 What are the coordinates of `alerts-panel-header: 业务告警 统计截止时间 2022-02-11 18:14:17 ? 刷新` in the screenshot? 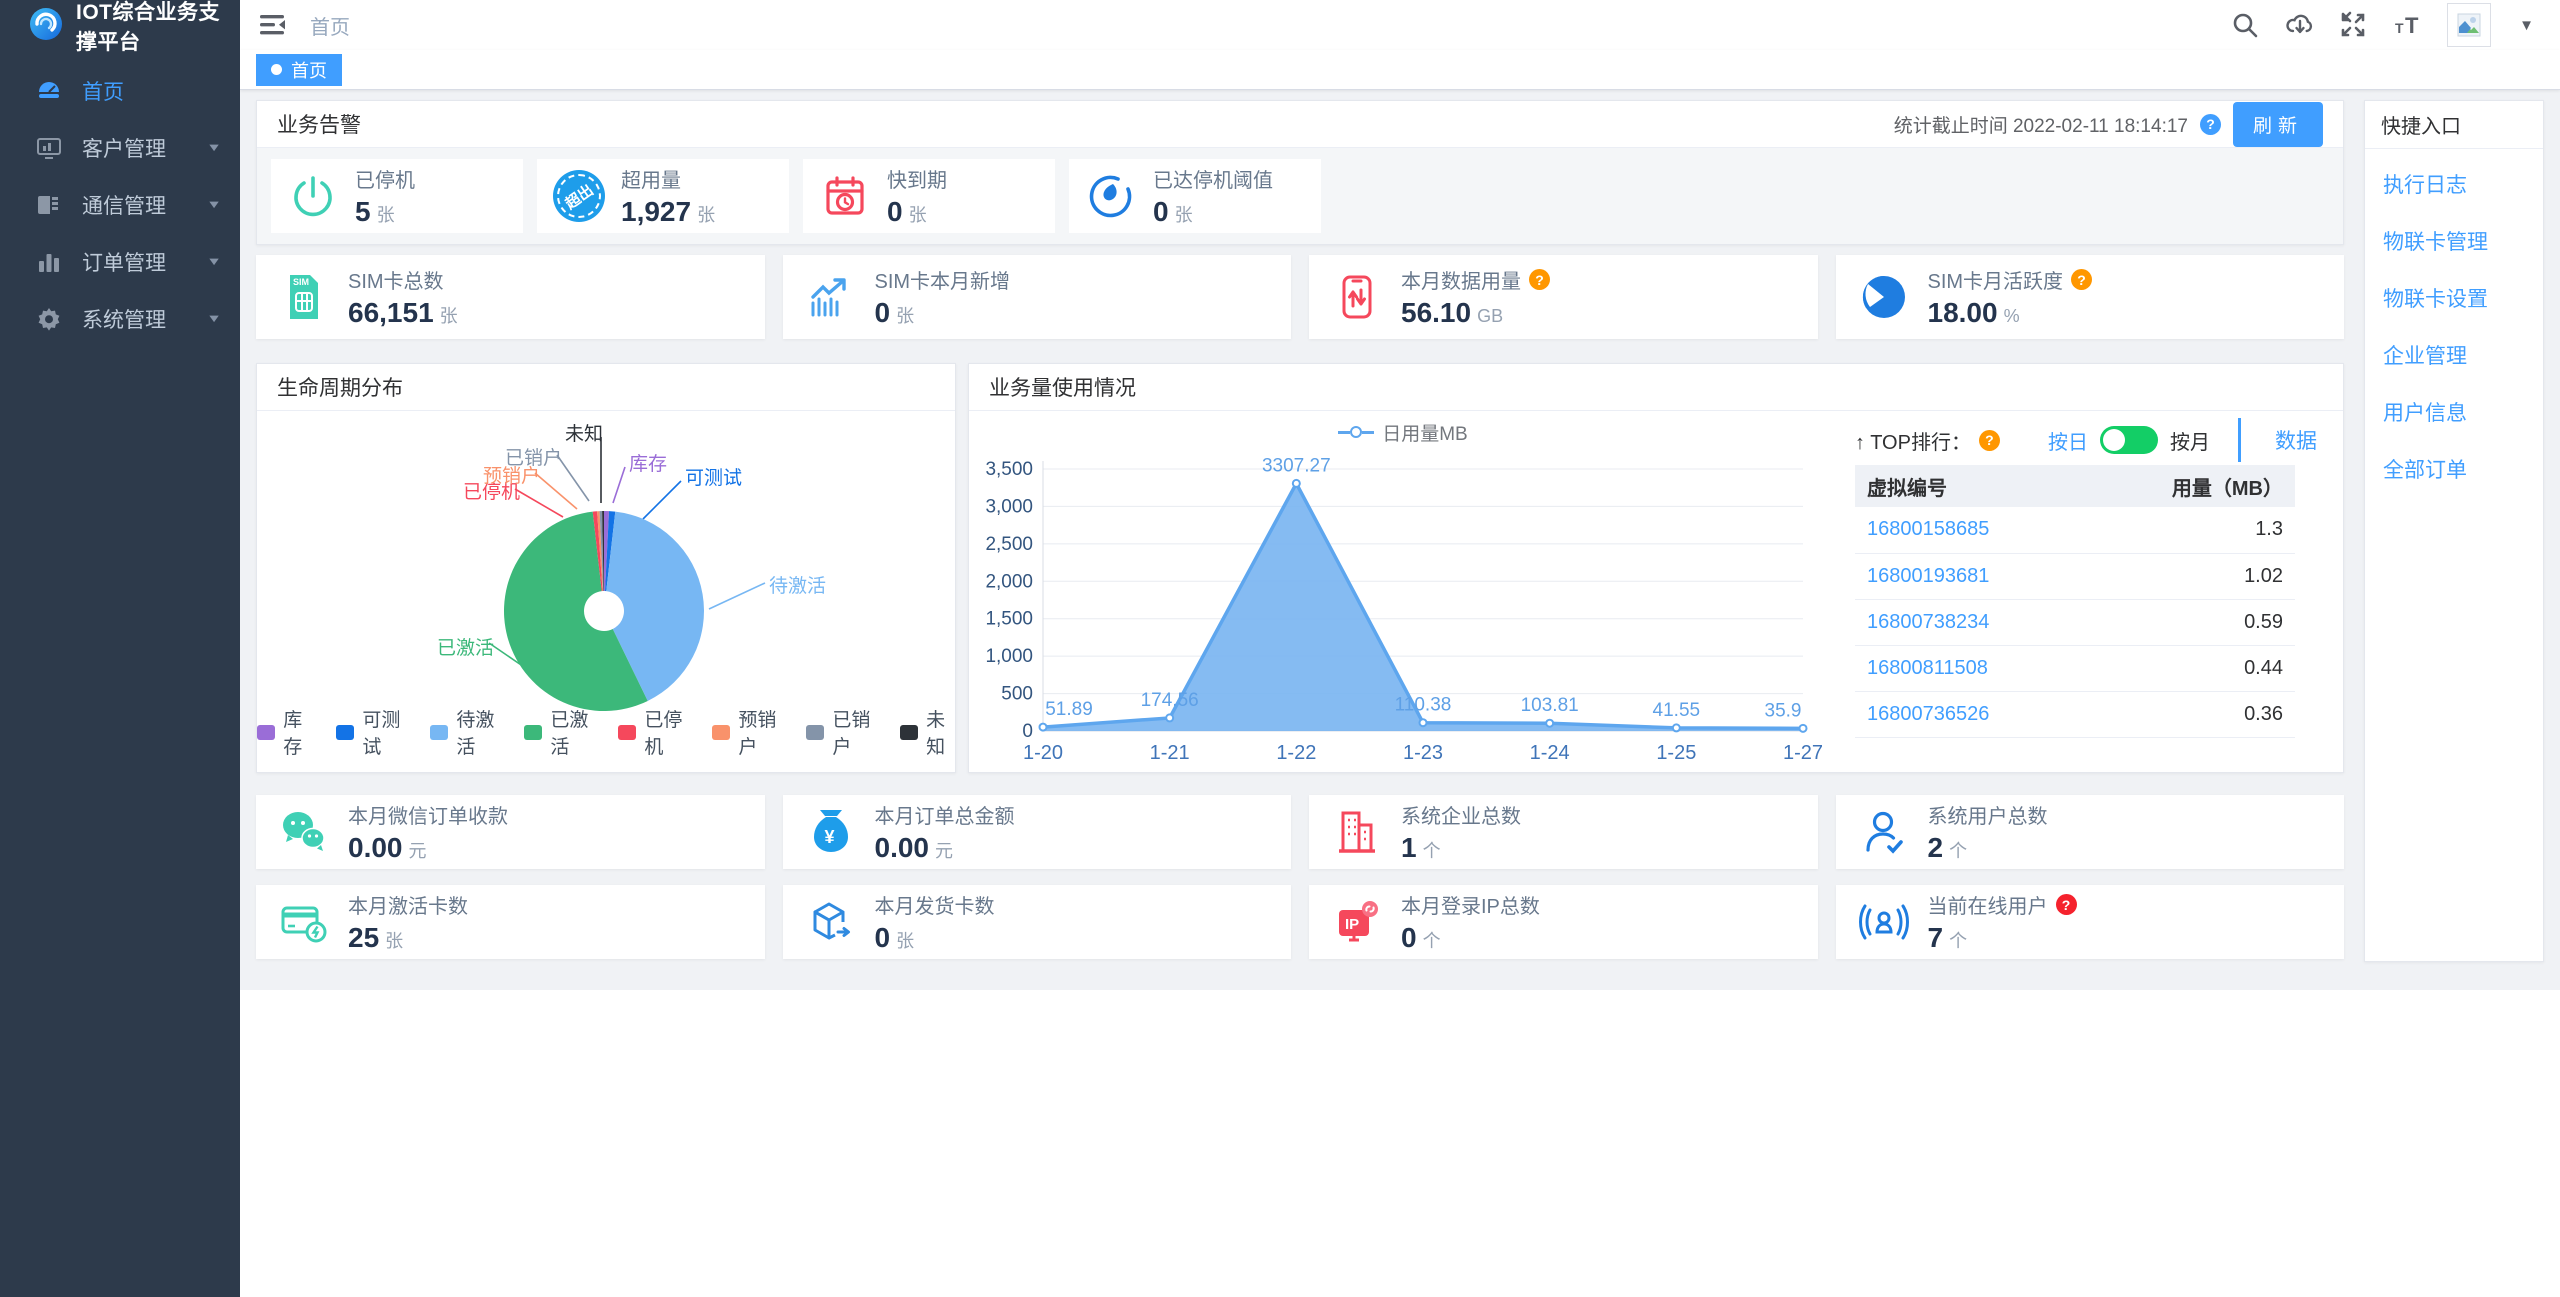 It's located at (1300, 124).